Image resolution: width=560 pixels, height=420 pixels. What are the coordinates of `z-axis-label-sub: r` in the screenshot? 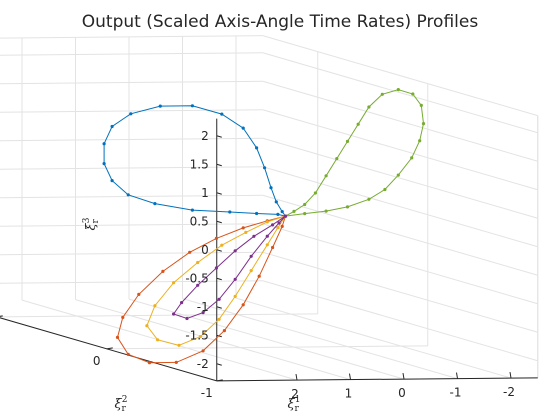 It's located at (96, 221).